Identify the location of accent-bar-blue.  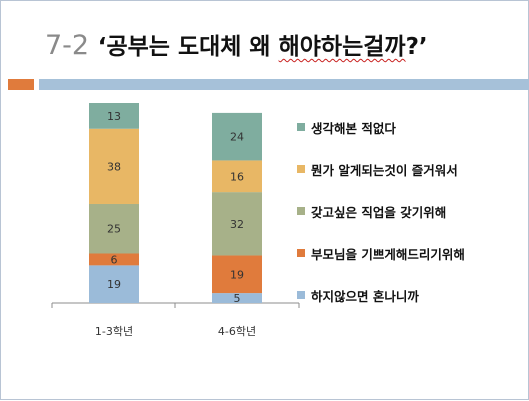
(284, 84).